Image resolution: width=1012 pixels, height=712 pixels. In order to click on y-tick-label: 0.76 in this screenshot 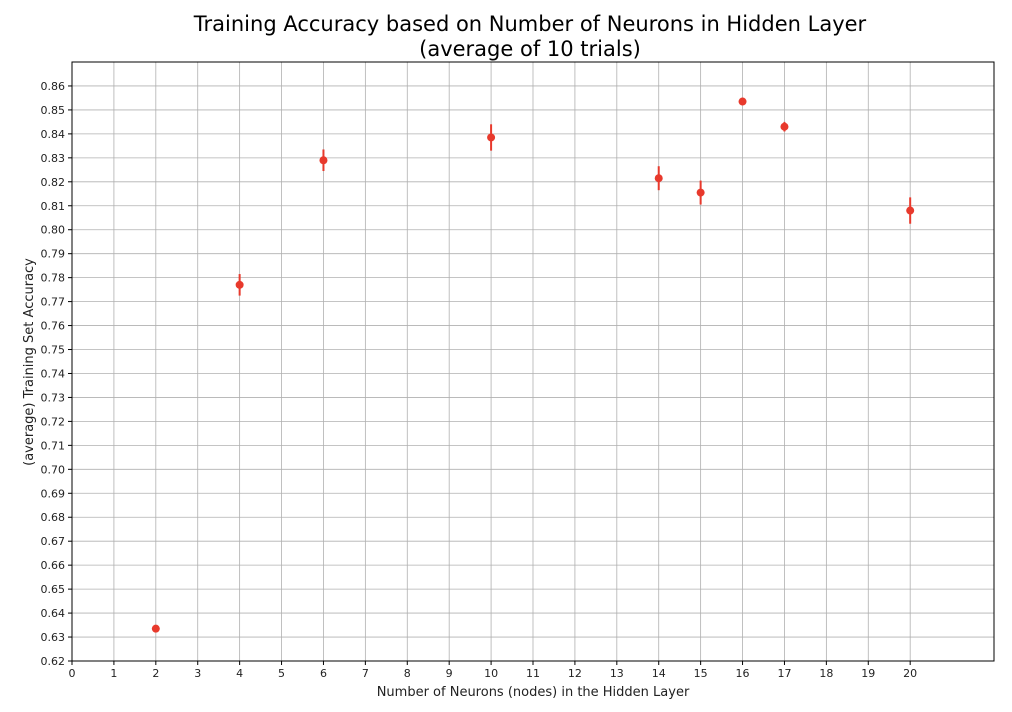, I will do `click(53, 326)`.